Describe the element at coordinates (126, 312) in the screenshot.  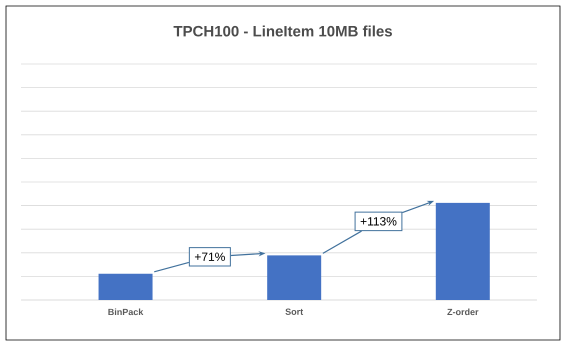
I see `x-tick-label: BinPack` at that location.